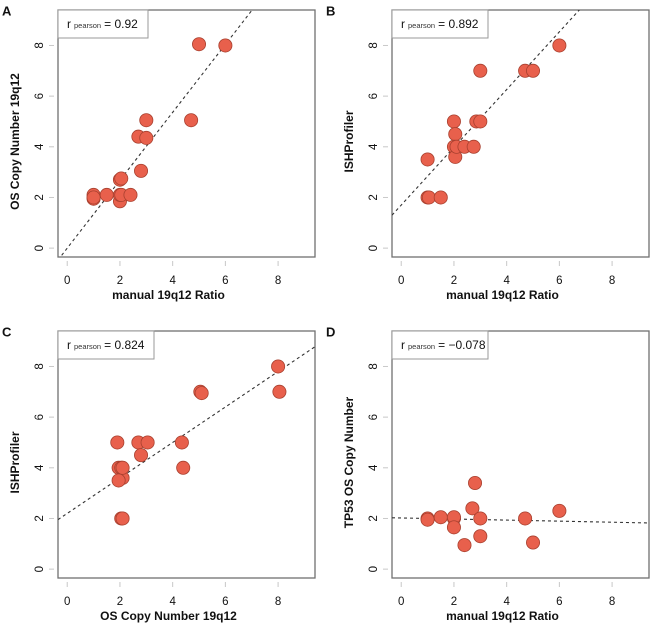 The image size is (650, 624). What do you see at coordinates (330, 331) in the screenshot?
I see `panel-letter: D` at bounding box center [330, 331].